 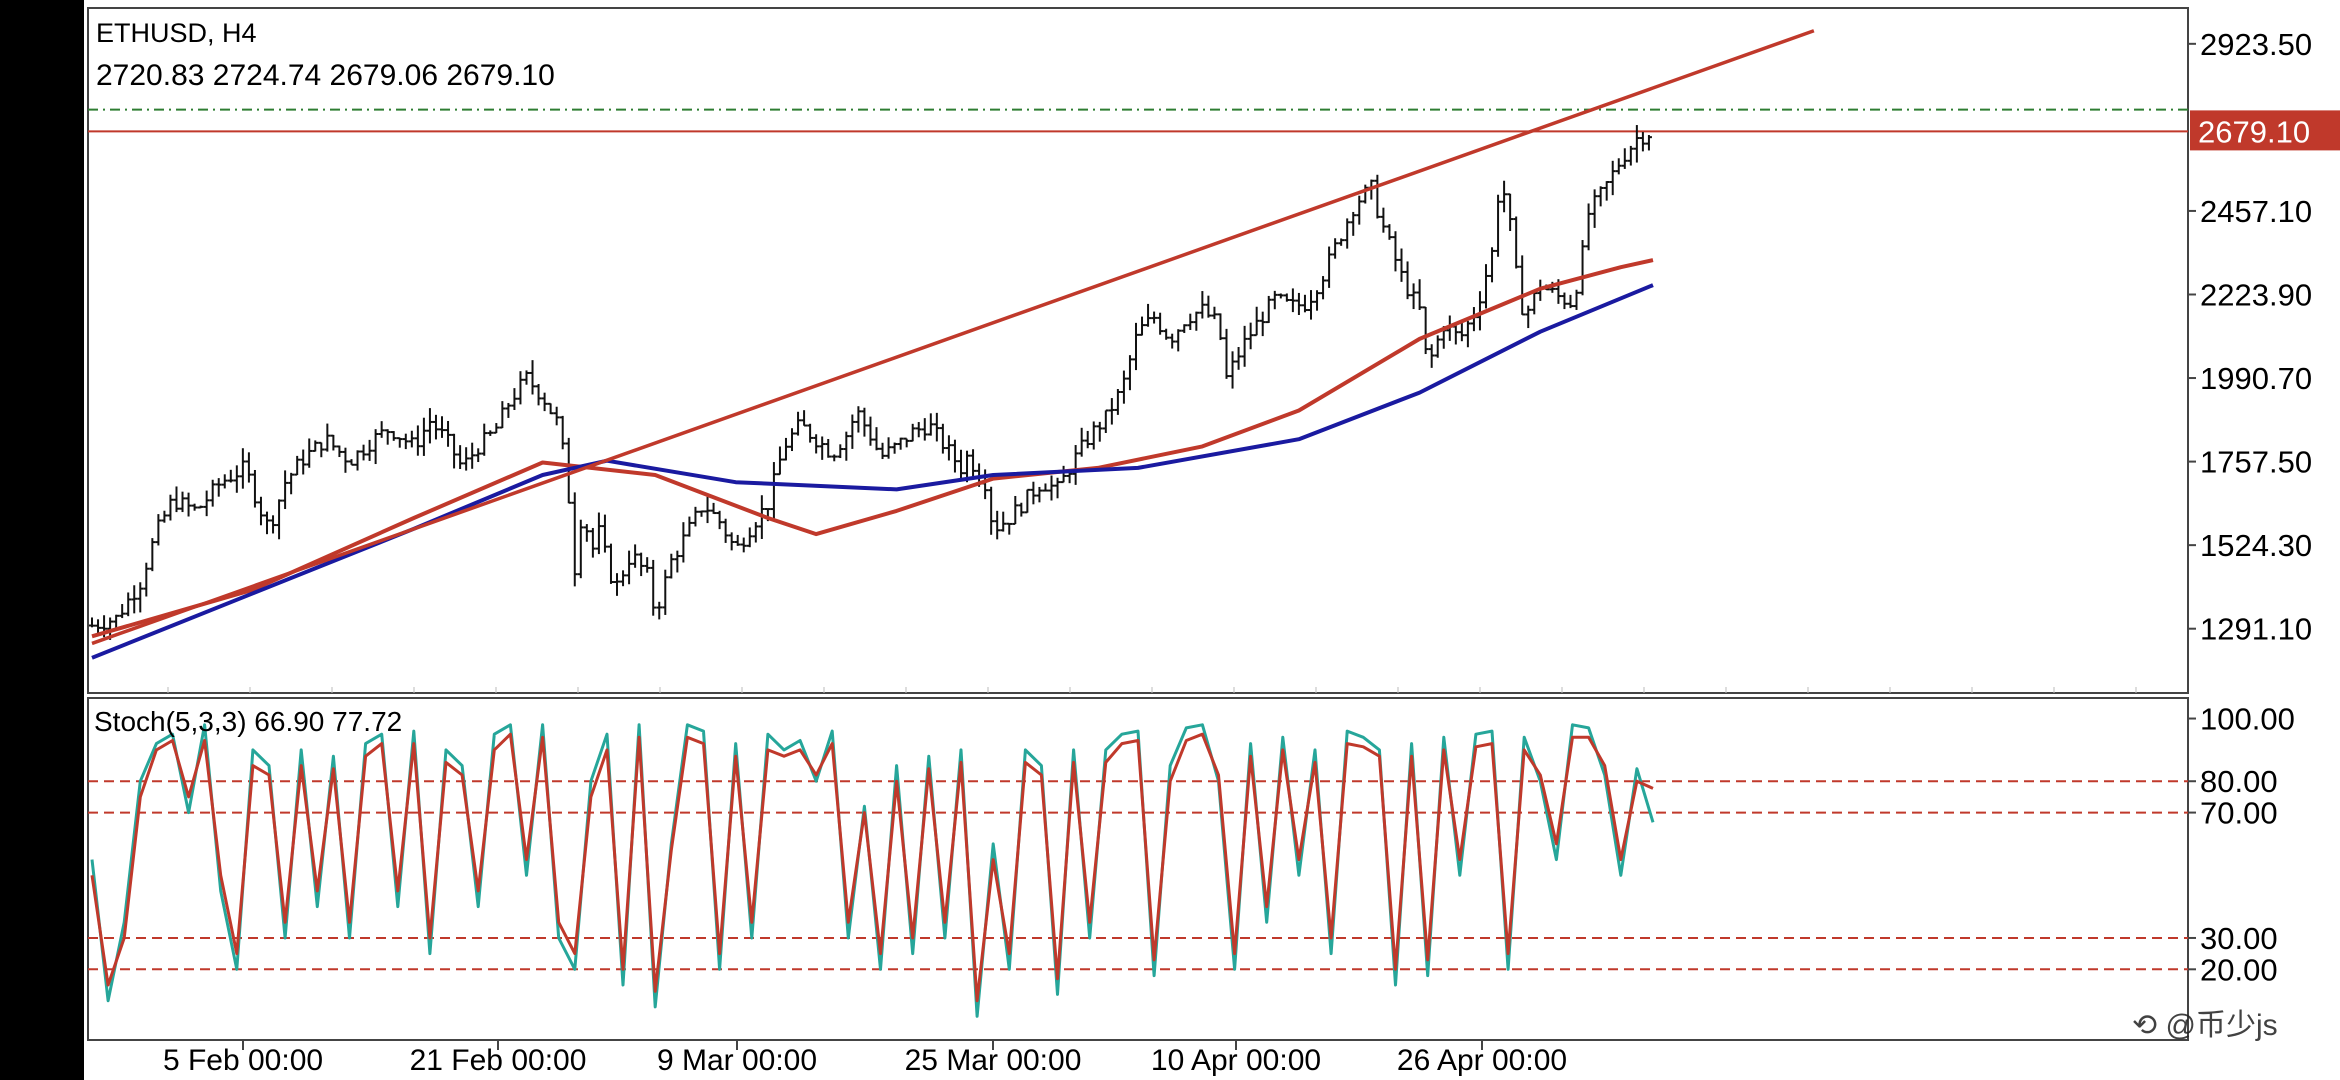 What do you see at coordinates (2256, 378) in the screenshot?
I see `y-tick-label: 1990.70` at bounding box center [2256, 378].